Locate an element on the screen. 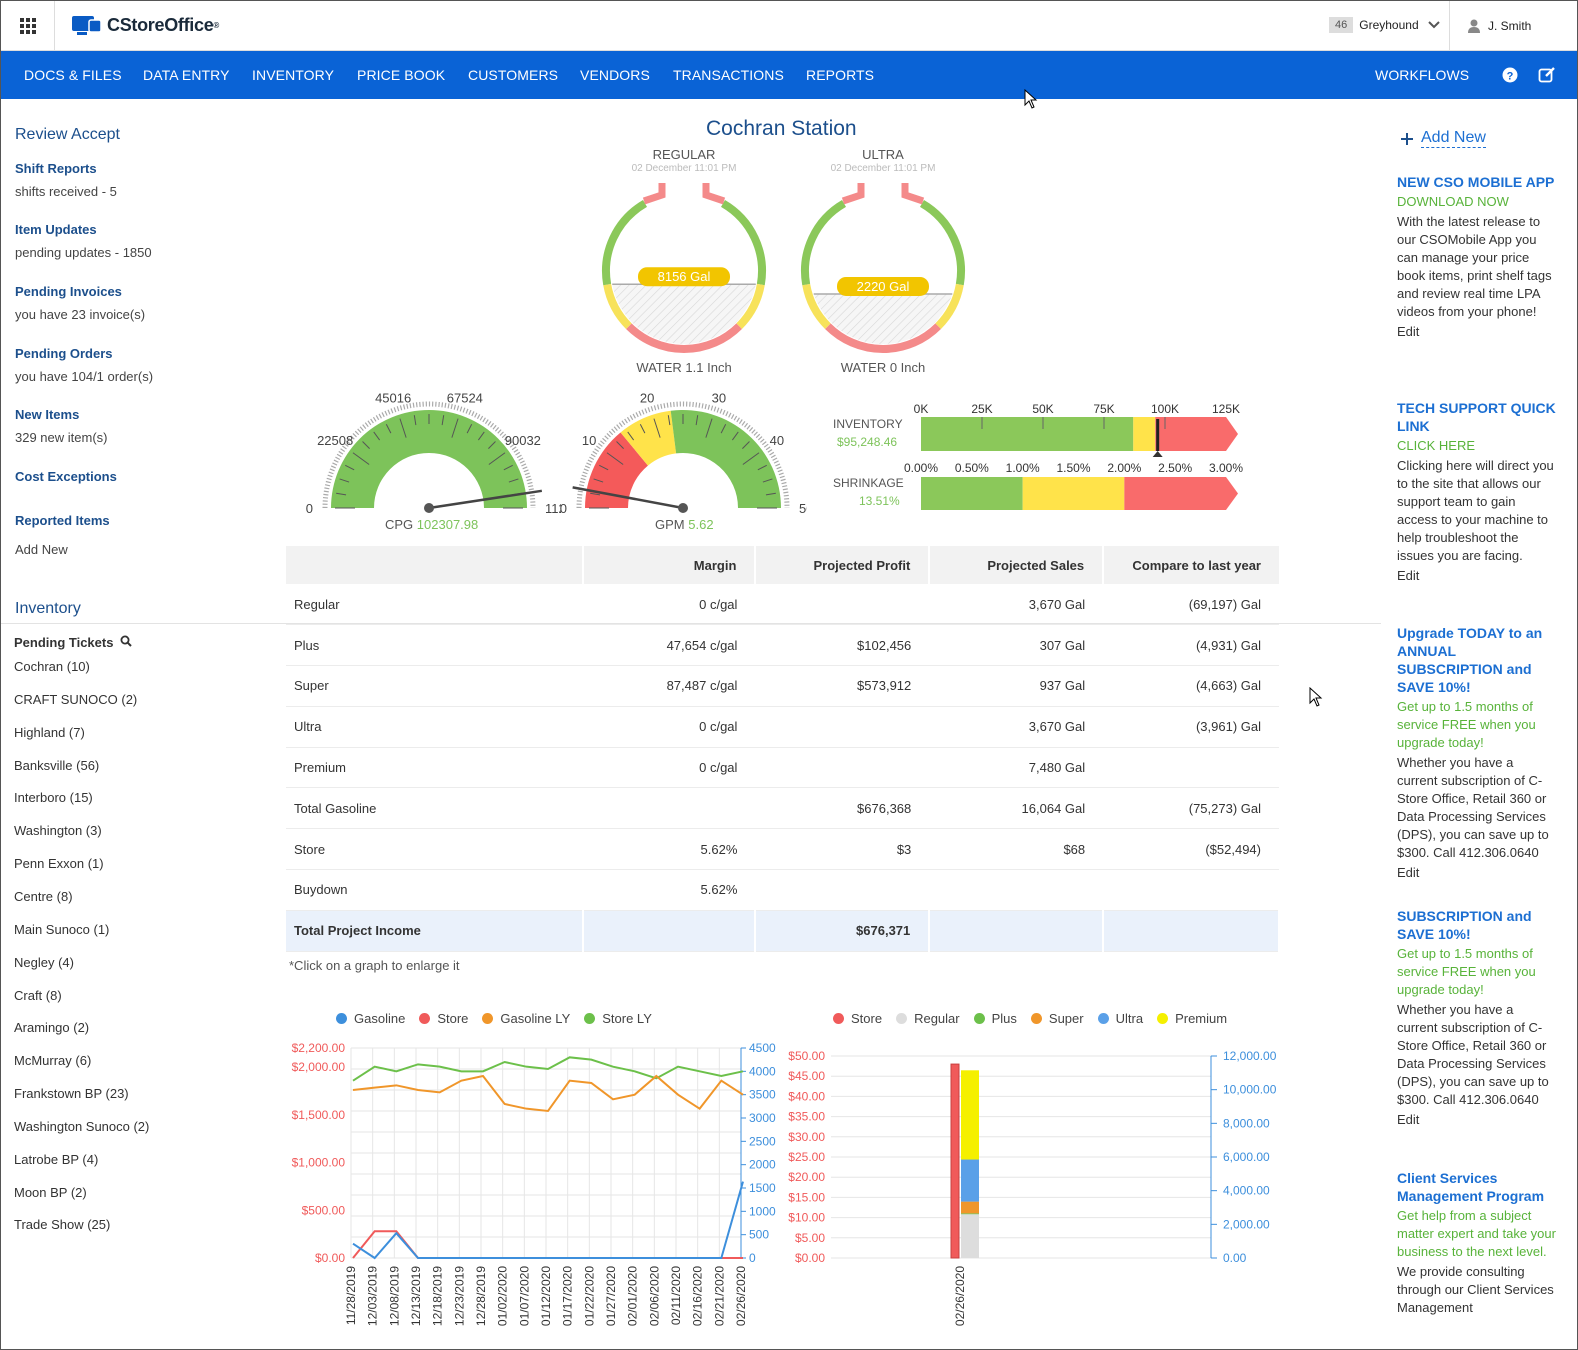 The width and height of the screenshot is (1578, 1350). nav-docs-files: DOCS & FILES is located at coordinates (73, 75).